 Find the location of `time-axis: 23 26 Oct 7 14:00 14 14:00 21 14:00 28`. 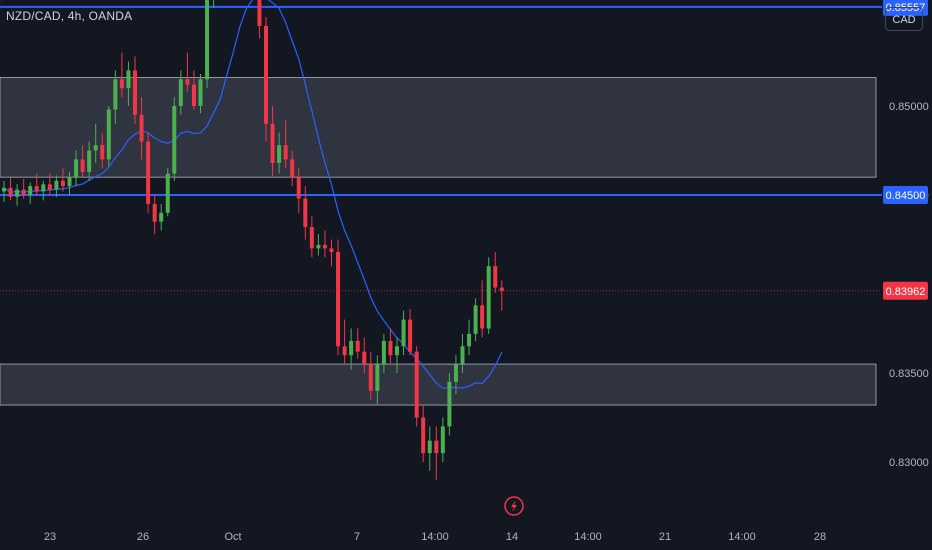

time-axis: 23 26 Oct 7 14:00 14 14:00 21 14:00 28 is located at coordinates (435, 537).